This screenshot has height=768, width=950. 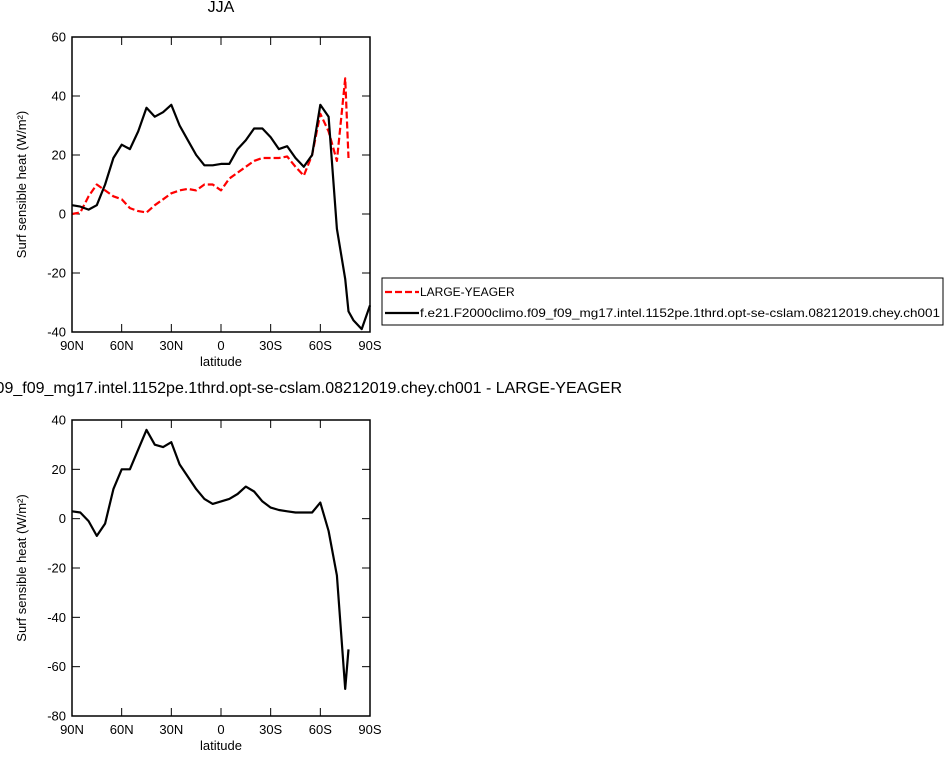 What do you see at coordinates (221, 8) in the screenshot?
I see `chart-title: JJA` at bounding box center [221, 8].